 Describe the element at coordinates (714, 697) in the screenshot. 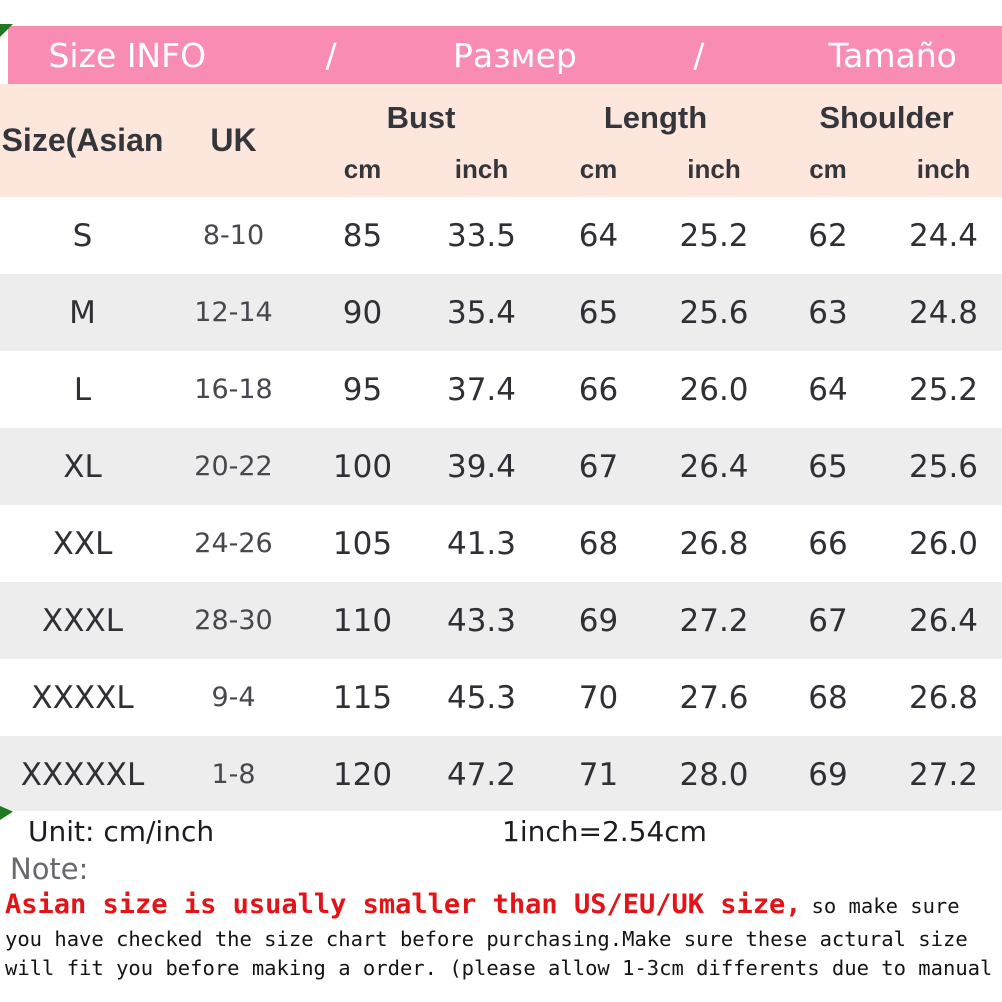

I see `cell-length-inch: 27.6` at that location.